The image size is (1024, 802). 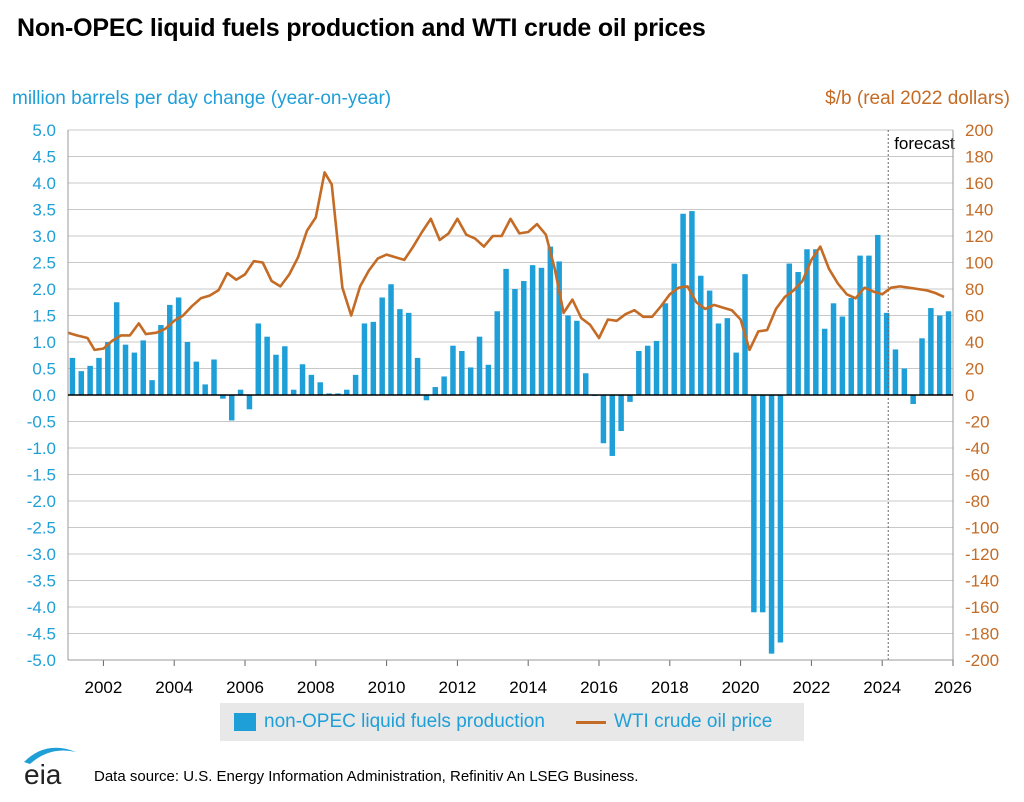 I want to click on right-tick-label: 0, so click(x=969, y=395).